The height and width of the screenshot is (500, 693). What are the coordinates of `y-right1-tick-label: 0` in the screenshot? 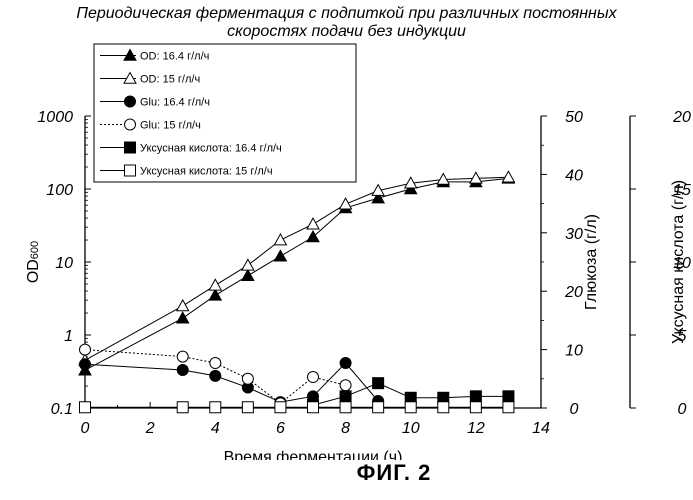 It's located at (574, 409).